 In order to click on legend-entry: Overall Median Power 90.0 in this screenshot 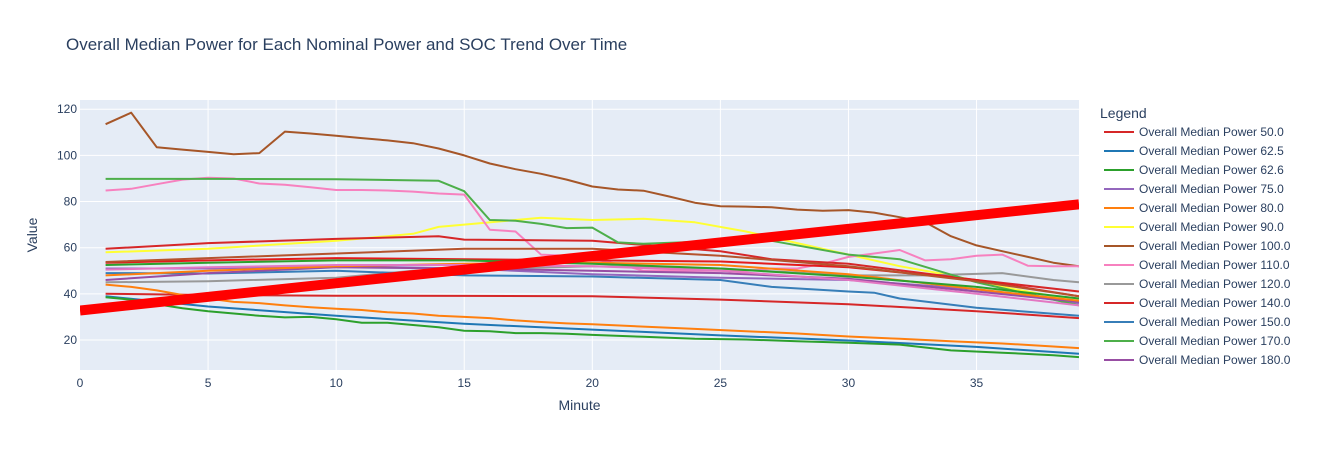, I will do `click(1211, 227)`.